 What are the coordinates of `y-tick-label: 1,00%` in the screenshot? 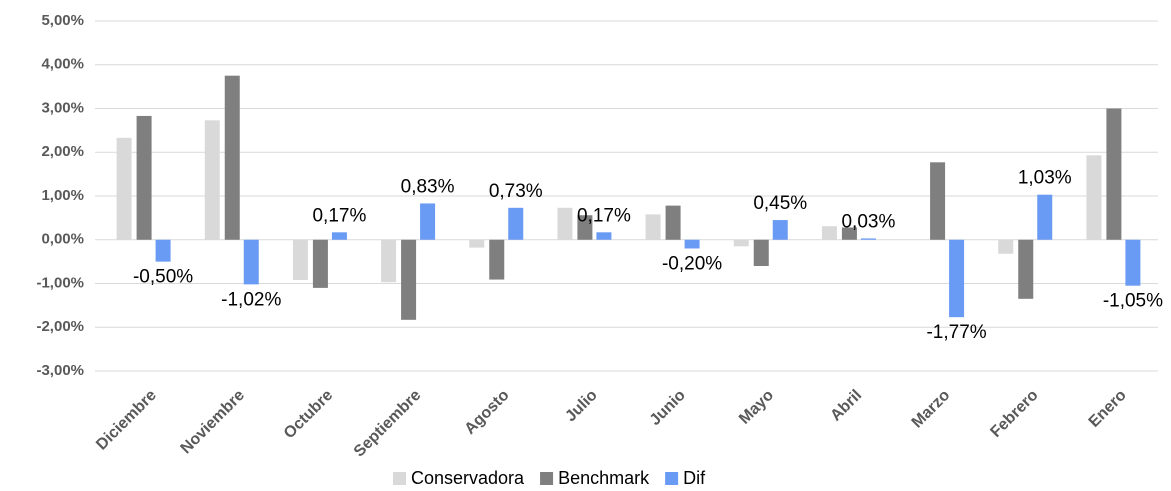 It's located at (62, 195).